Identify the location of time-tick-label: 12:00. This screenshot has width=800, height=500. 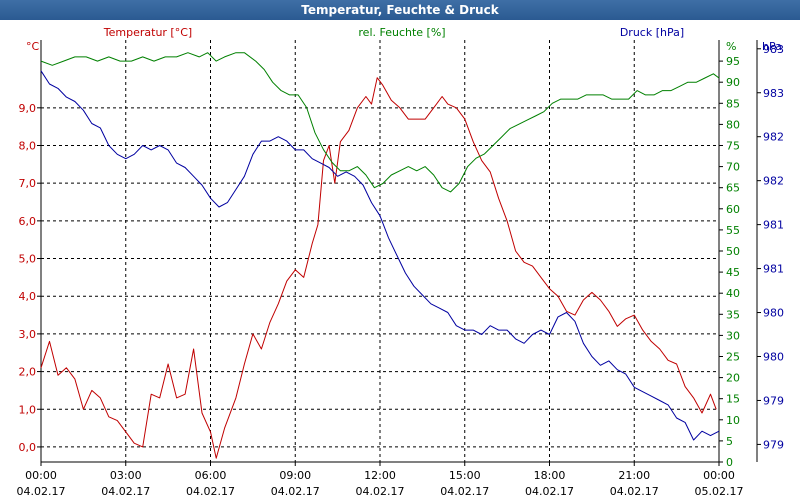
(380, 475).